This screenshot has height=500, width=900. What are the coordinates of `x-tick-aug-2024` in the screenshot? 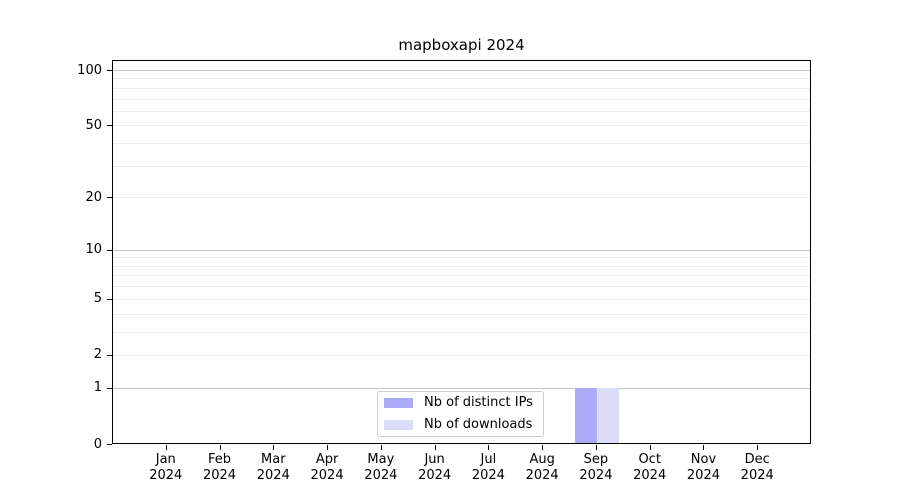 It's located at (543, 447).